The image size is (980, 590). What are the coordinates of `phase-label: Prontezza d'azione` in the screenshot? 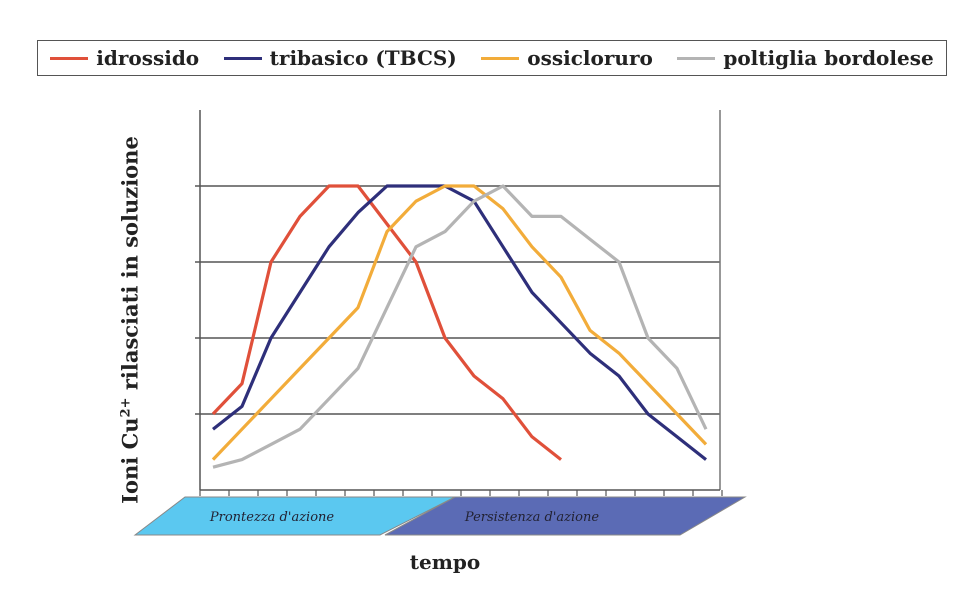 It's located at (272, 517).